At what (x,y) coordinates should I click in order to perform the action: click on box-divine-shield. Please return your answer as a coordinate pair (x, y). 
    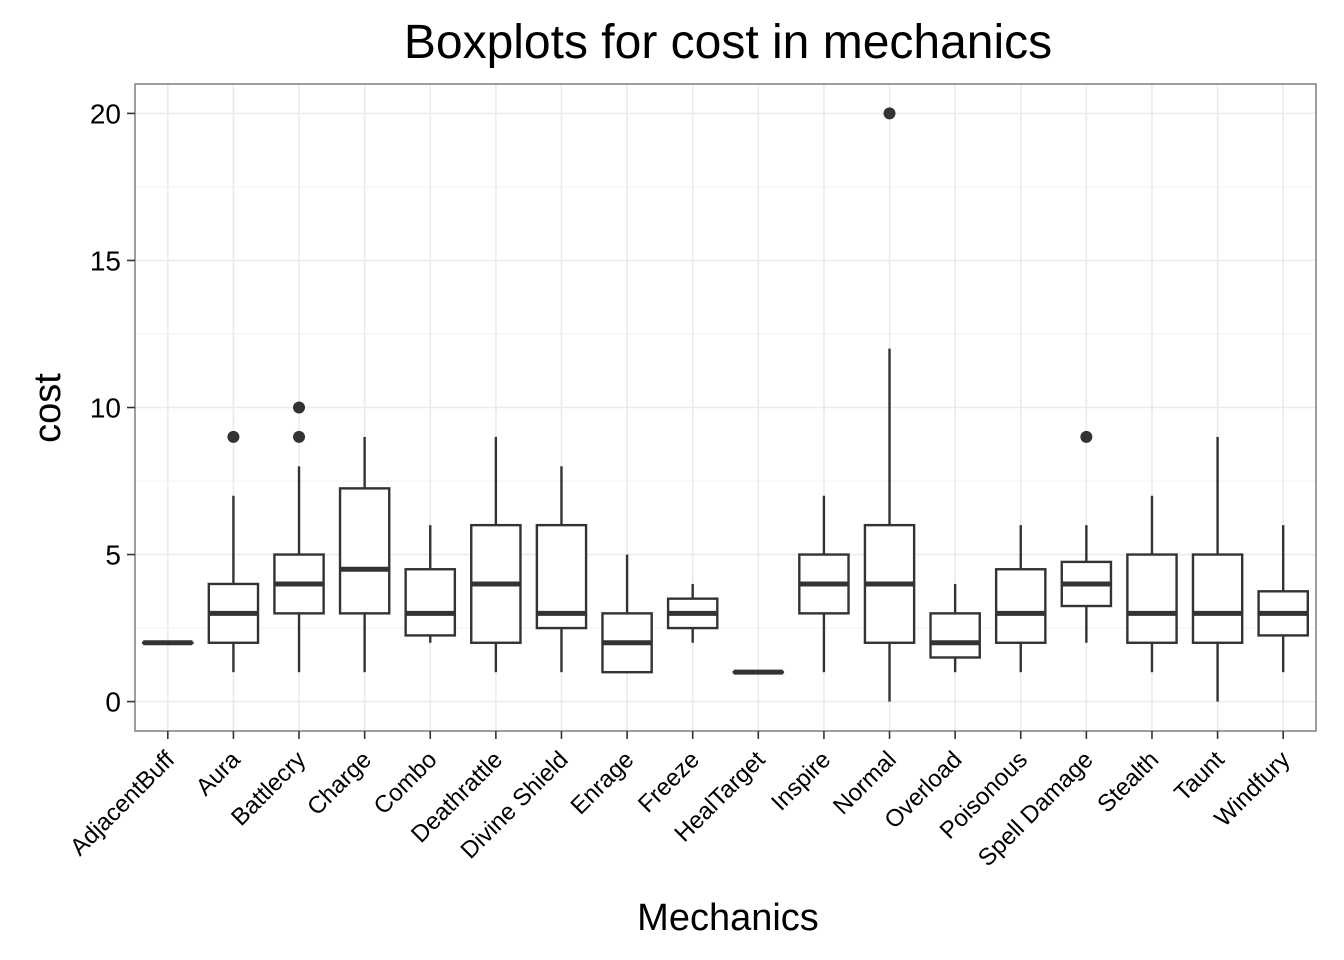
    Looking at the image, I should click on (561, 569).